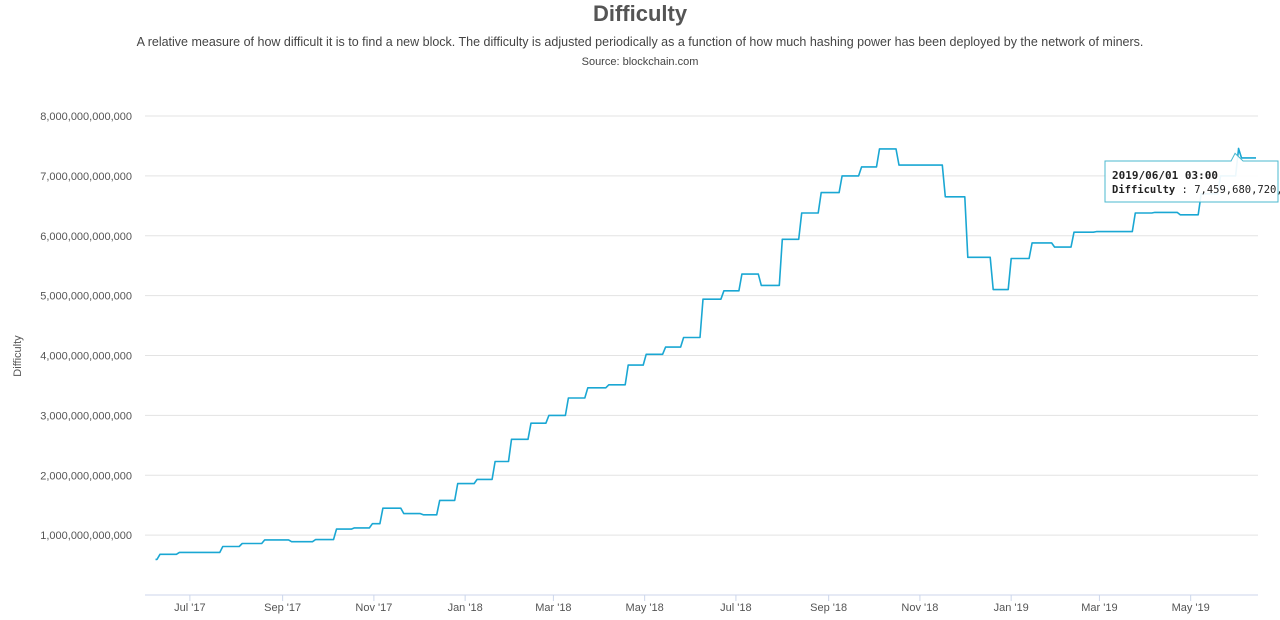 The image size is (1280, 620). I want to click on y-tick-label: 2,000,000,000,000, so click(86, 476).